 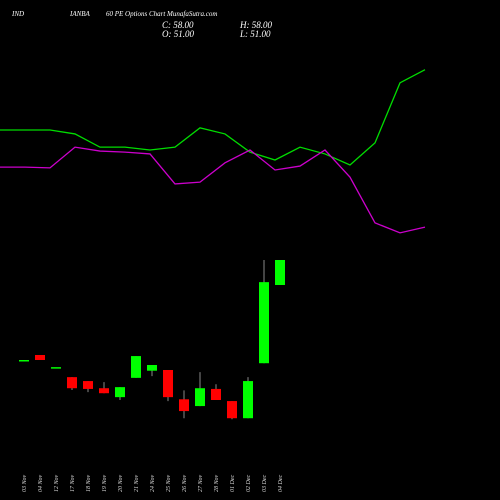 What do you see at coordinates (40, 483) in the screenshot?
I see `x-tick-label: 04 Nov` at bounding box center [40, 483].